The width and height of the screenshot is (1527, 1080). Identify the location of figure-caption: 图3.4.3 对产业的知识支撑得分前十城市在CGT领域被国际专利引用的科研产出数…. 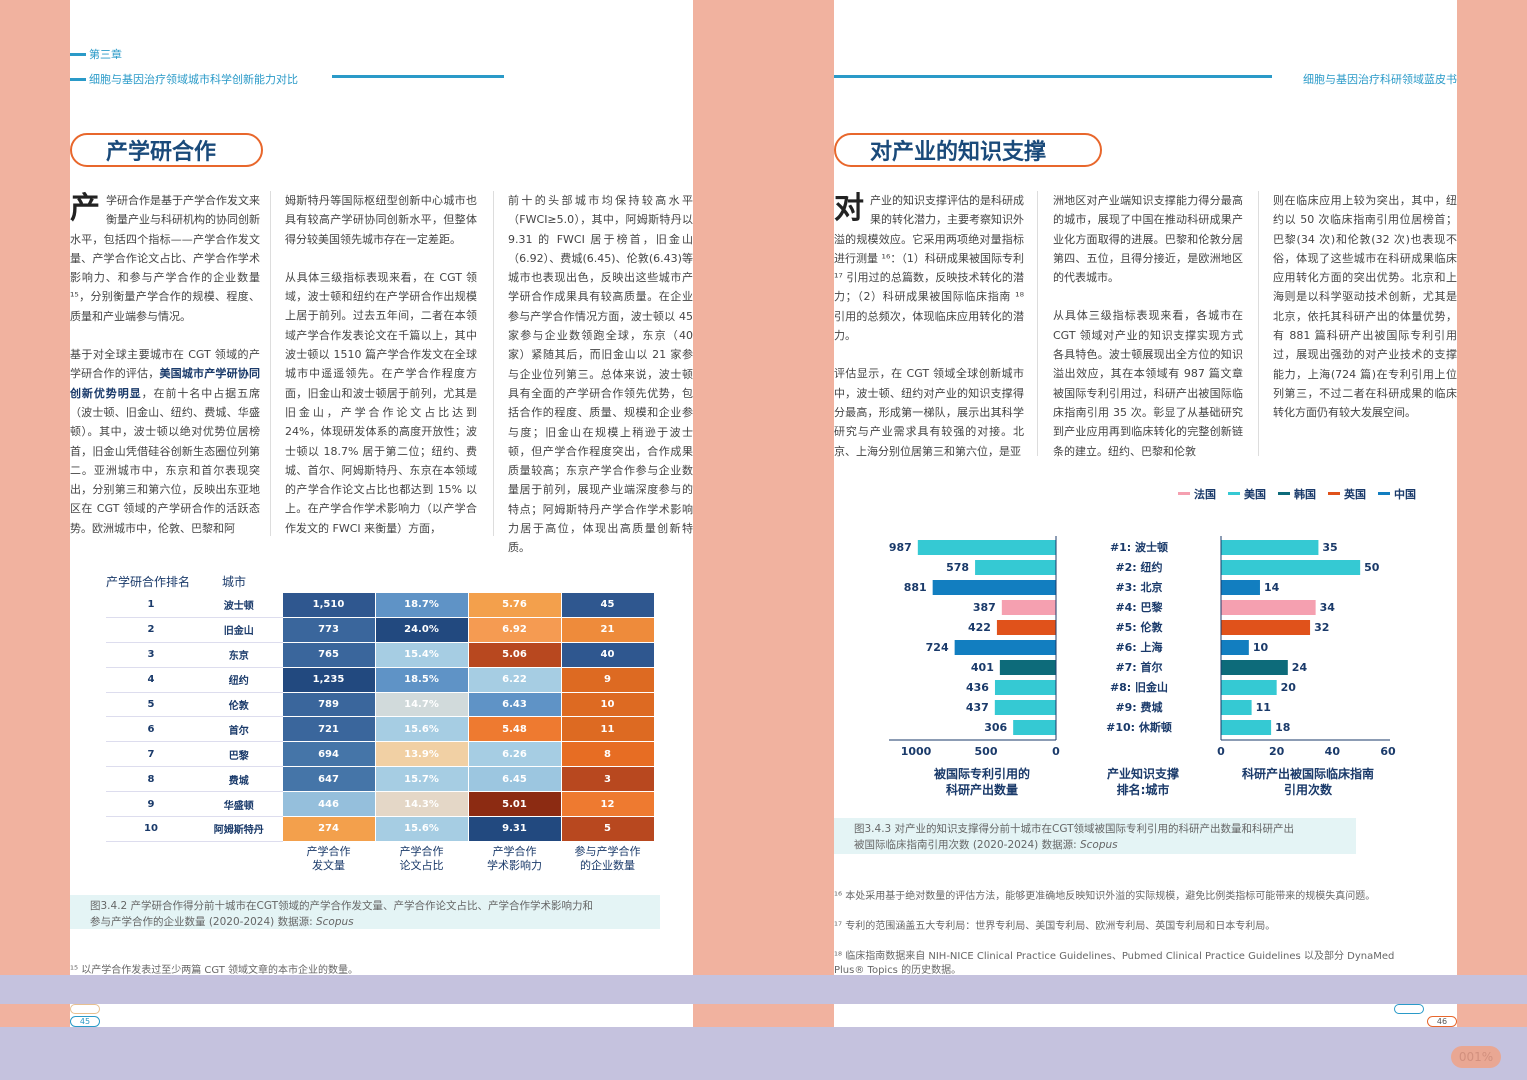
(1095, 836).